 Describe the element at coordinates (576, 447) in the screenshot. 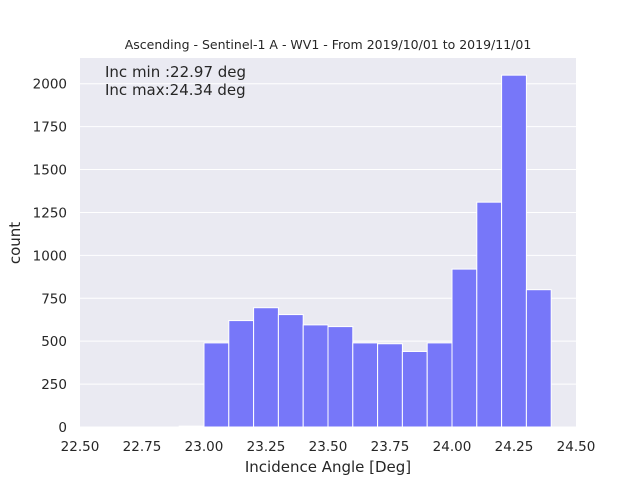

I see `x-tick-label: 24.50` at that location.